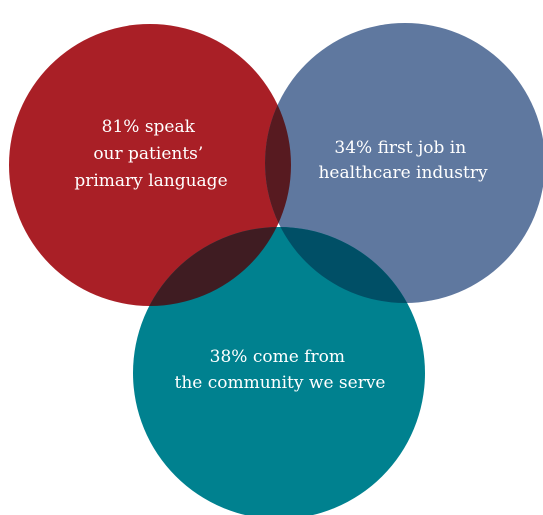  What do you see at coordinates (150, 181) in the screenshot?
I see `label-language-line-3: primary language` at bounding box center [150, 181].